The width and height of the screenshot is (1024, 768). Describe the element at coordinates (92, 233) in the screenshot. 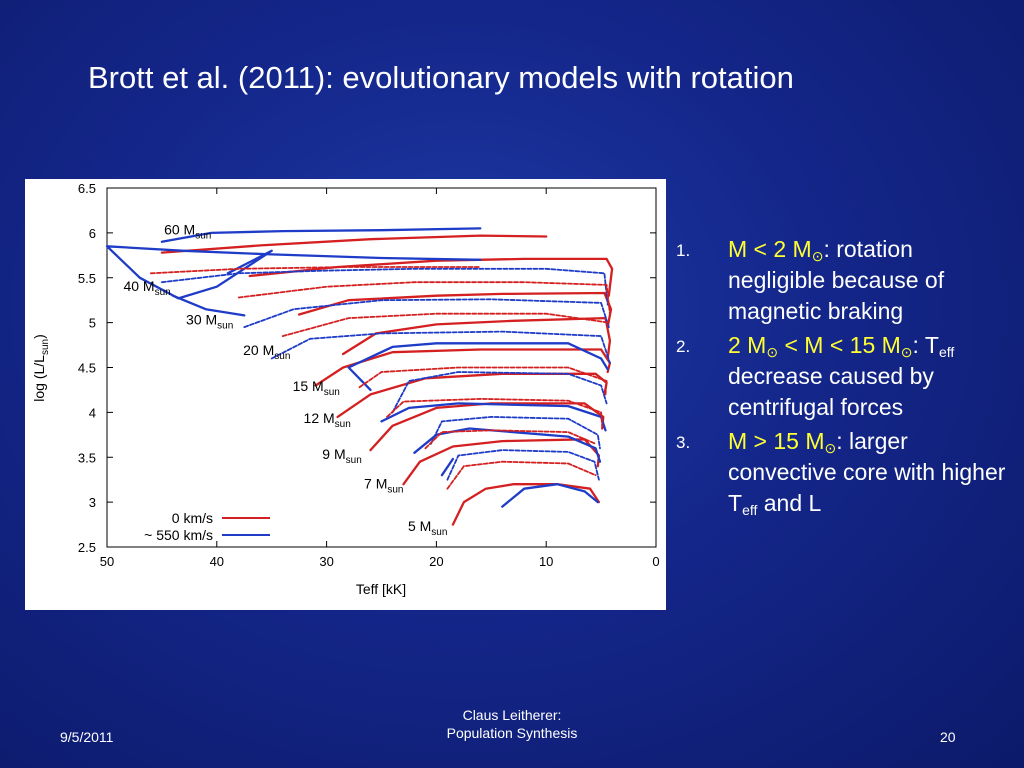

I see `y-tick-label: 6` at that location.